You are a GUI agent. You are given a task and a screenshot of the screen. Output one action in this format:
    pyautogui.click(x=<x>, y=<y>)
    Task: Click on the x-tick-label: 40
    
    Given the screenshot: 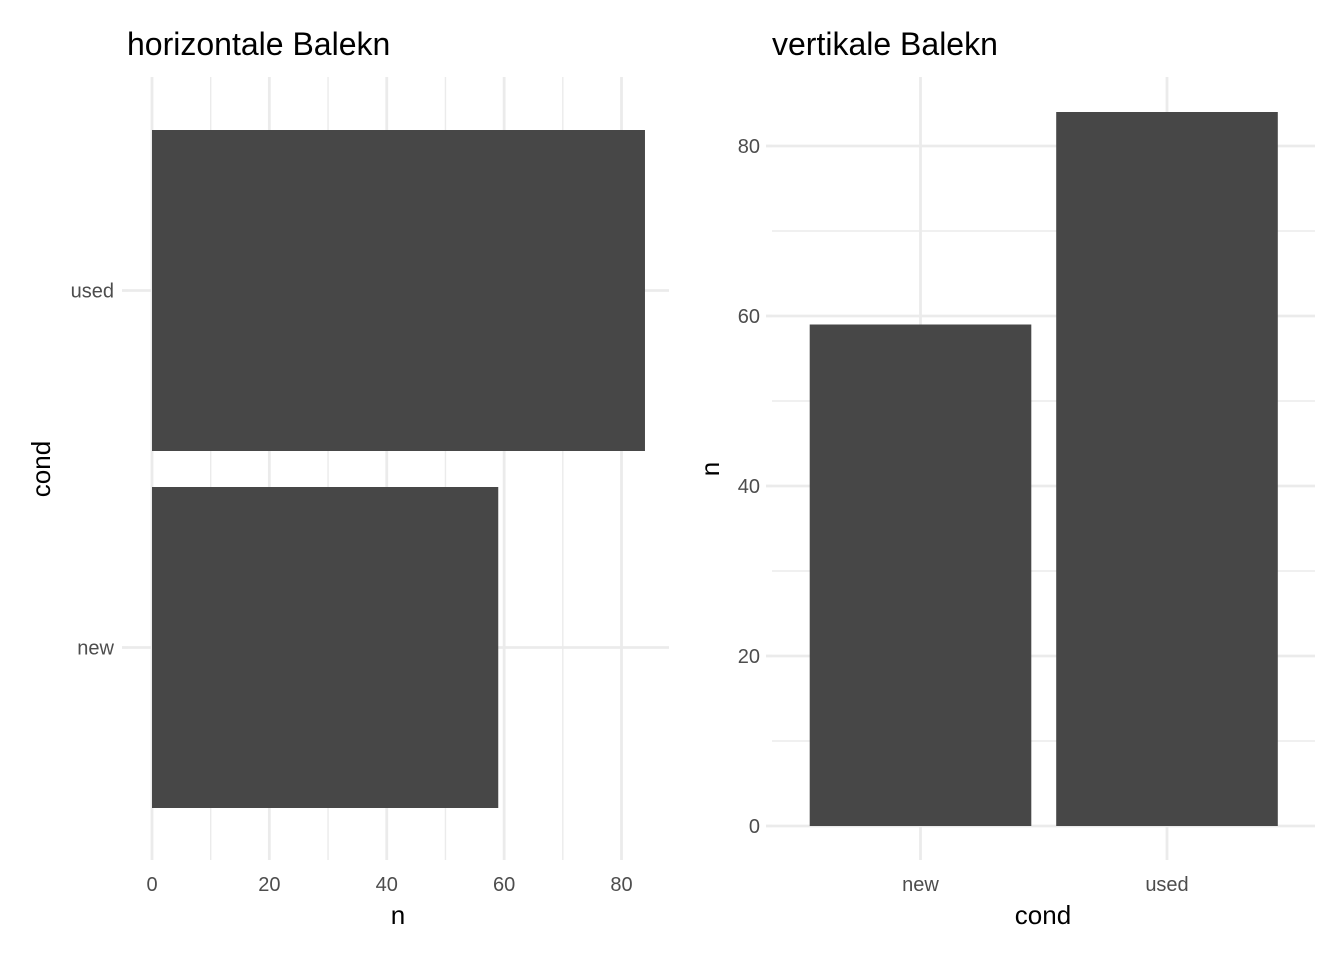 What is the action you would take?
    pyautogui.click(x=387, y=885)
    